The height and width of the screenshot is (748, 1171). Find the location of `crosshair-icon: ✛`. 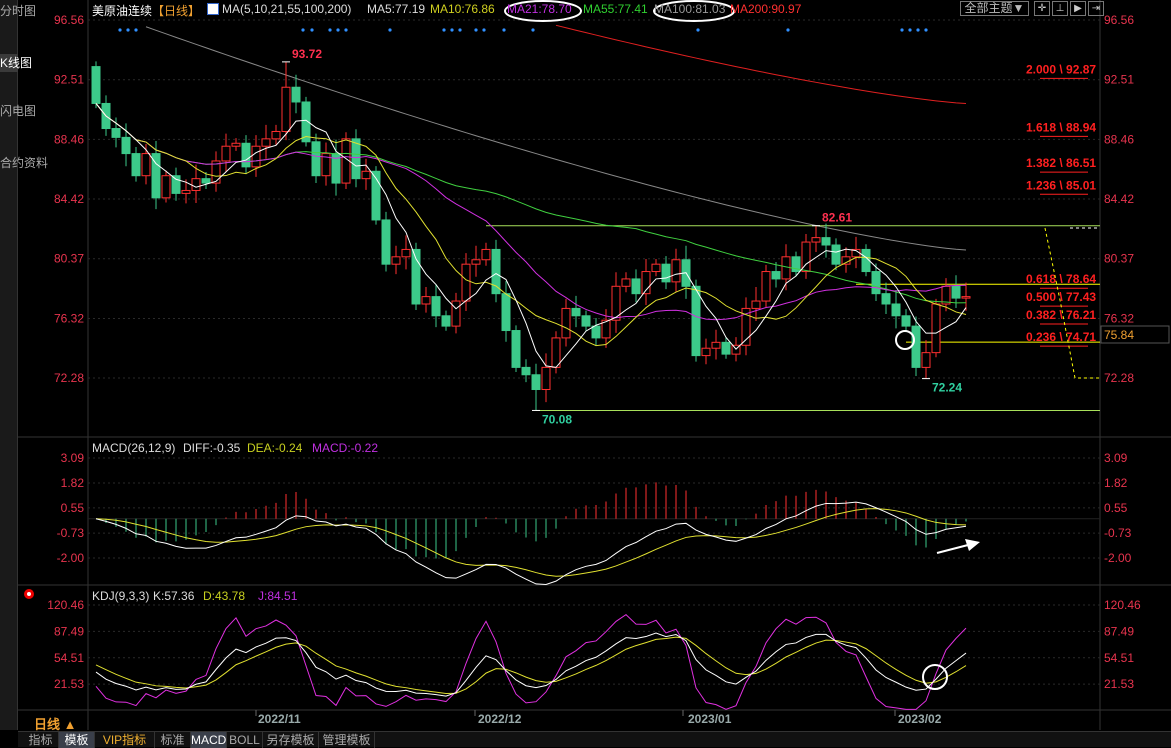

crosshair-icon: ✛ is located at coordinates (1042, 8).